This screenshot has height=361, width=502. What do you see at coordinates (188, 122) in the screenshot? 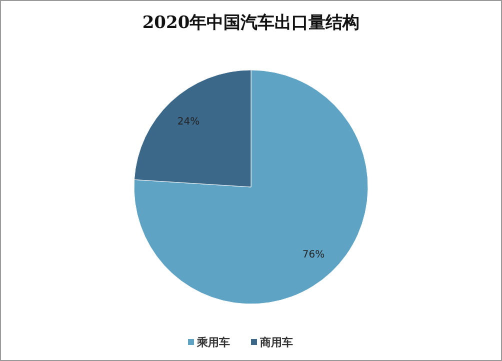
I see `data-label: 24%` at bounding box center [188, 122].